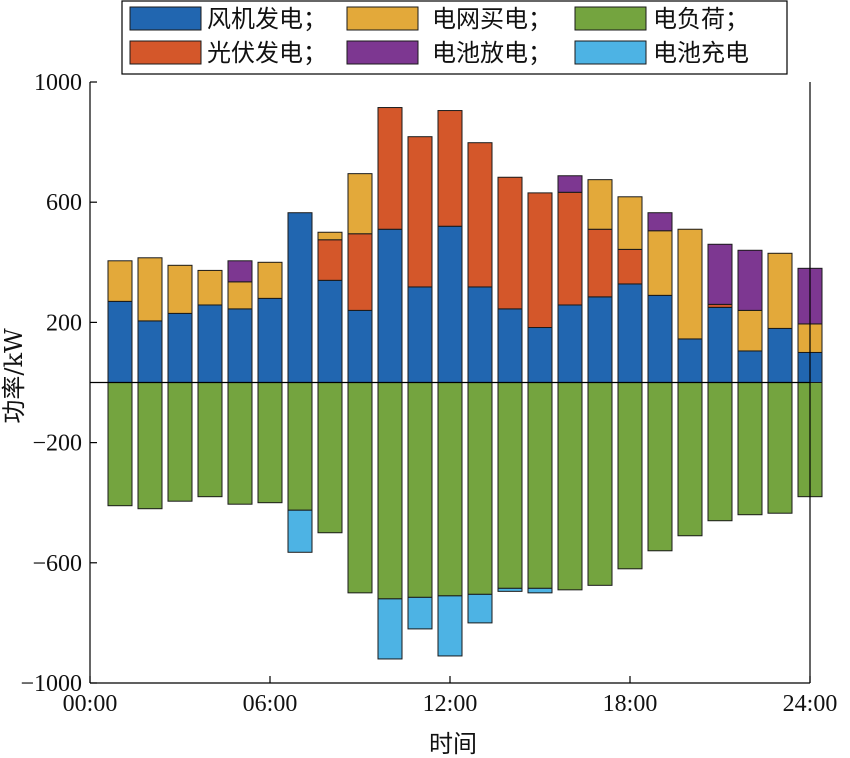  Describe the element at coordinates (300, 531) in the screenshot. I see `bar-4db3e4-h7` at that location.